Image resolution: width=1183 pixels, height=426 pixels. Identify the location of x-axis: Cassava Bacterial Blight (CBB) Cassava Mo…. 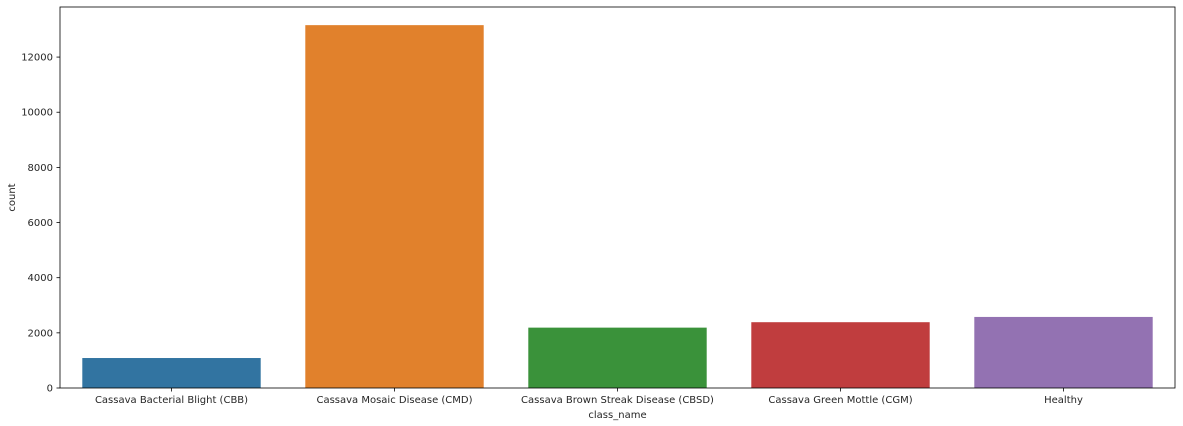
(589, 397).